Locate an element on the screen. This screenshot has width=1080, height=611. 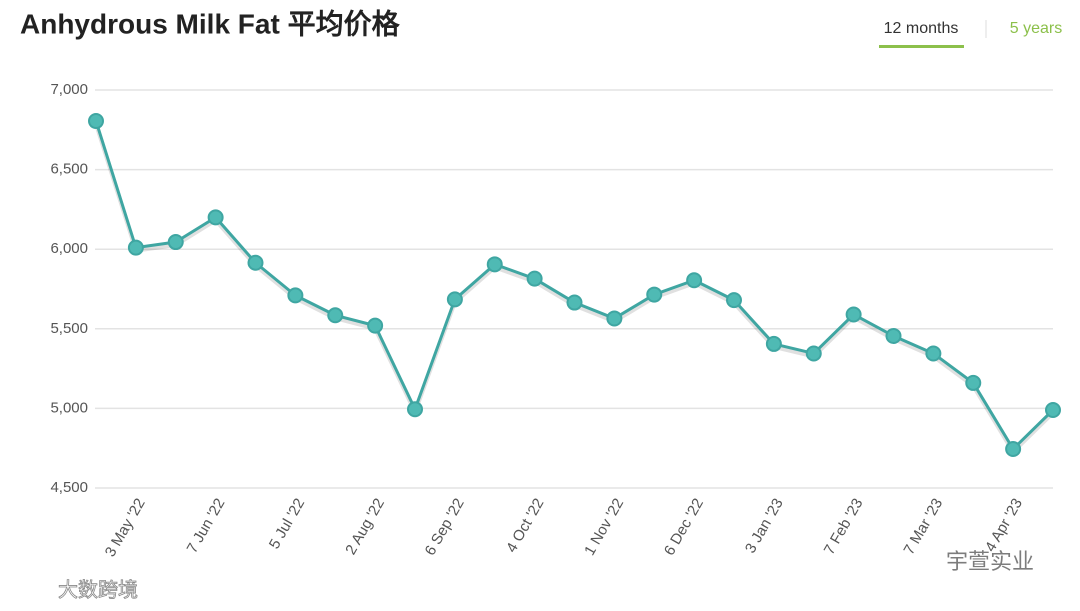
x-tick-label: 7 Jun '22 is located at coordinates (206, 525).